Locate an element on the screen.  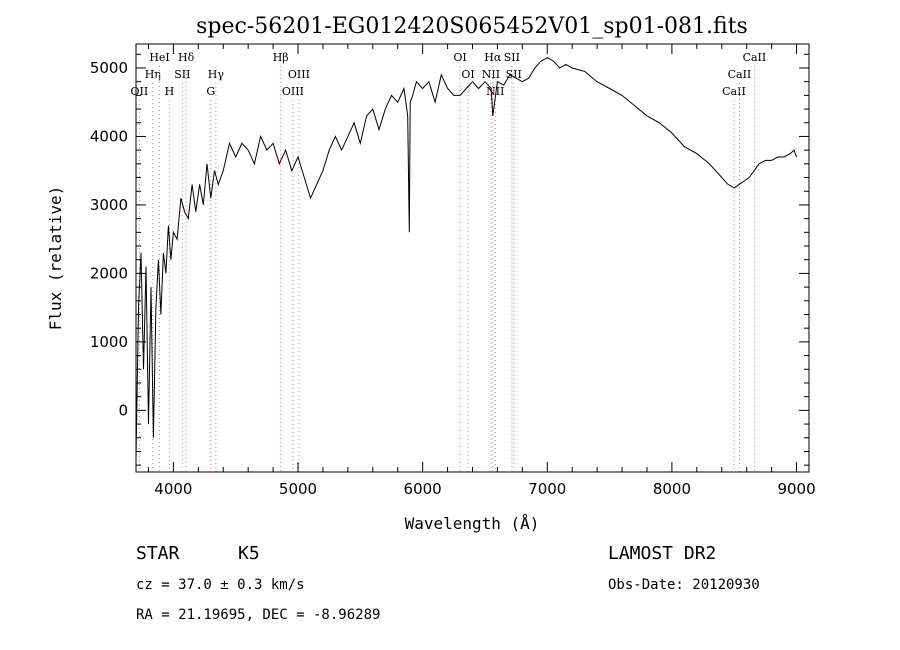
x-tick-label: 5000 is located at coordinates (298, 489).